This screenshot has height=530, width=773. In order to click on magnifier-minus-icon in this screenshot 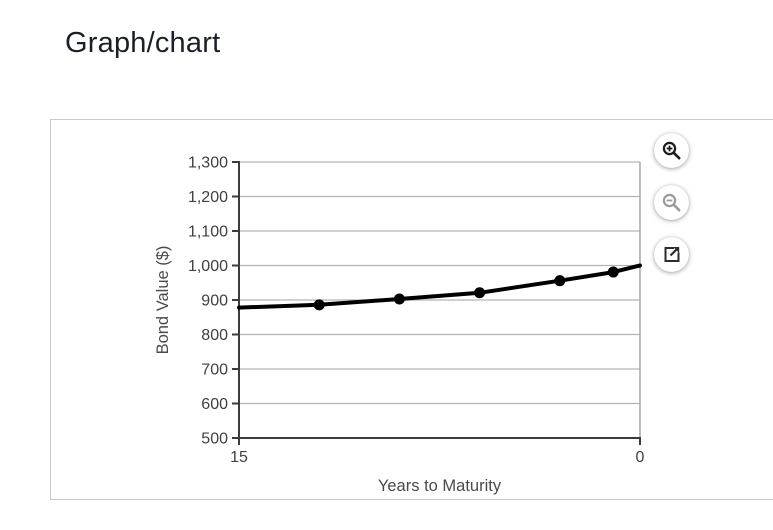, I will do `click(671, 202)`.